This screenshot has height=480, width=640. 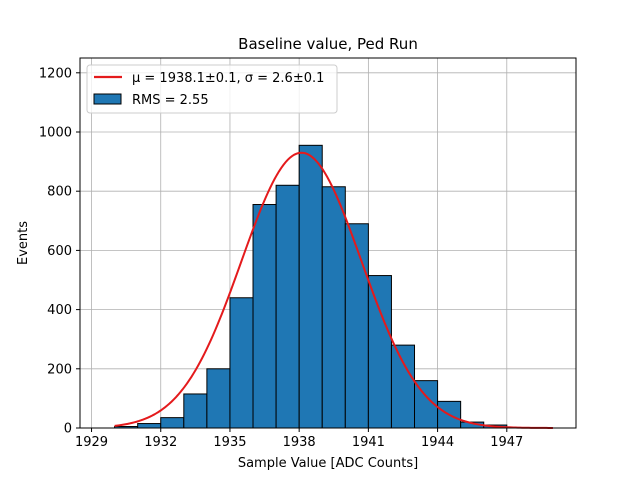 I want to click on y-tick-label: 600, so click(x=59, y=251).